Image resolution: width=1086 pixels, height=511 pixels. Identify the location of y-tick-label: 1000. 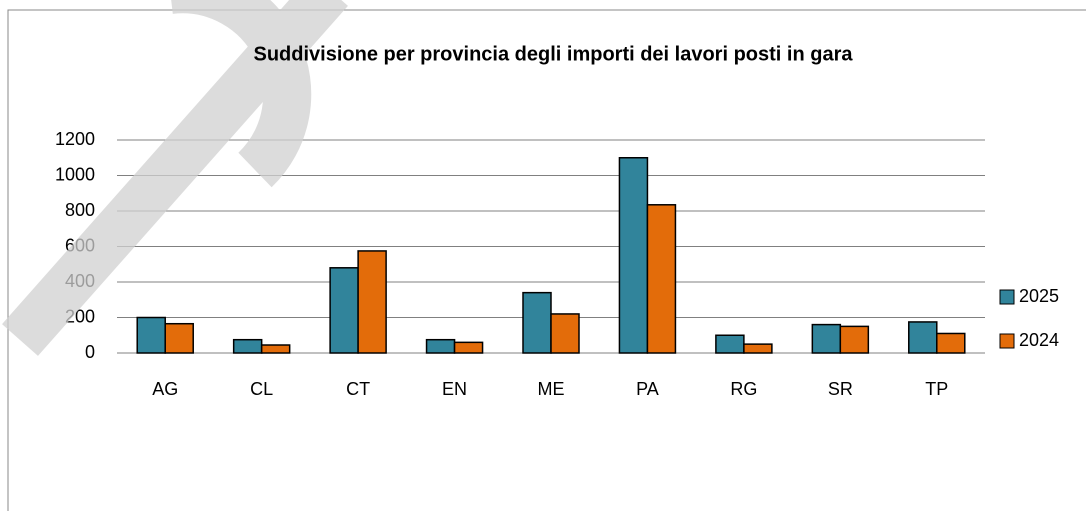
(75, 174).